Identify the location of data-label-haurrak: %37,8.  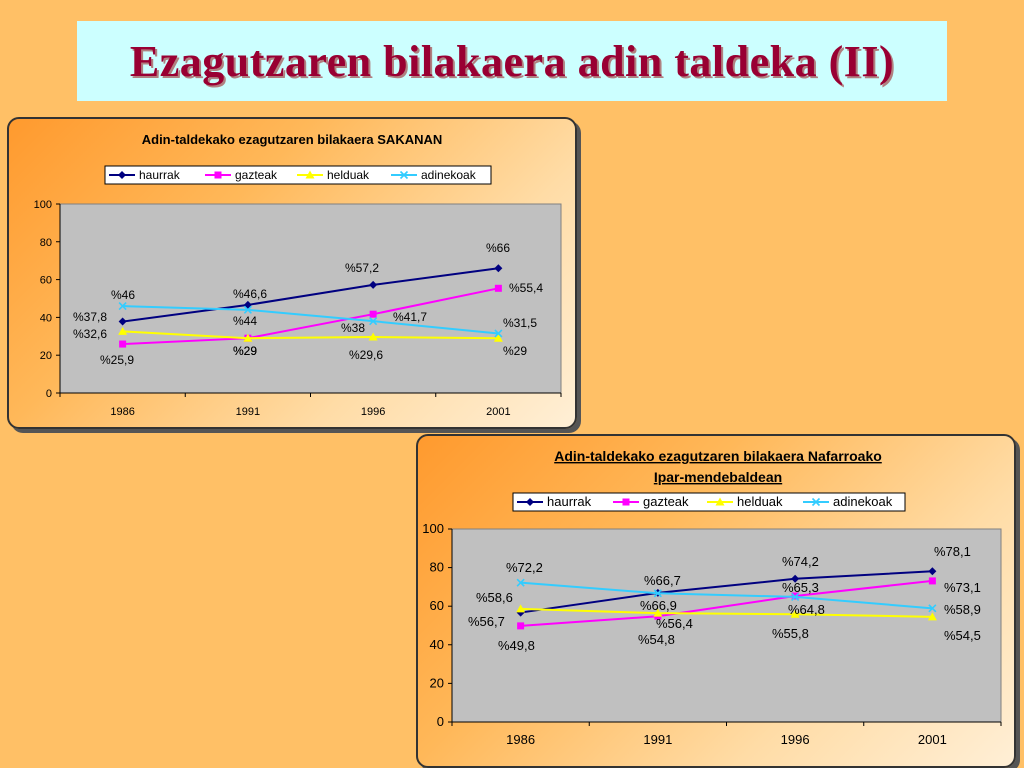
(90, 317).